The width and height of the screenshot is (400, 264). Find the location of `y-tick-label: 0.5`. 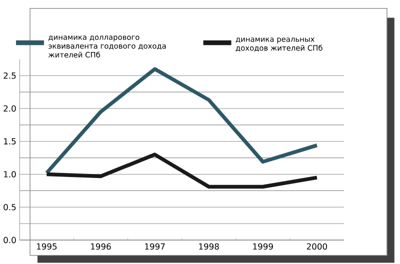

y-tick-label: 0.5 is located at coordinates (10, 207).